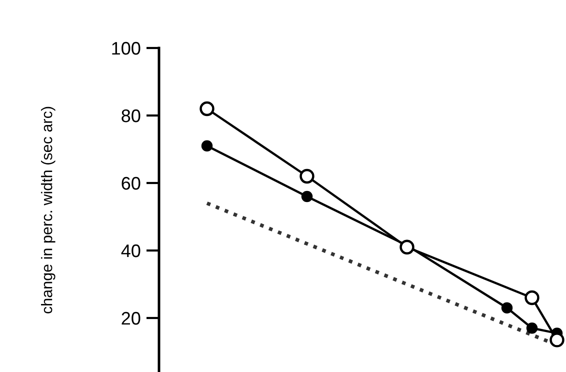 This screenshot has height=372, width=566. Describe the element at coordinates (126, 48) in the screenshot. I see `y-tick-label: 100` at that location.